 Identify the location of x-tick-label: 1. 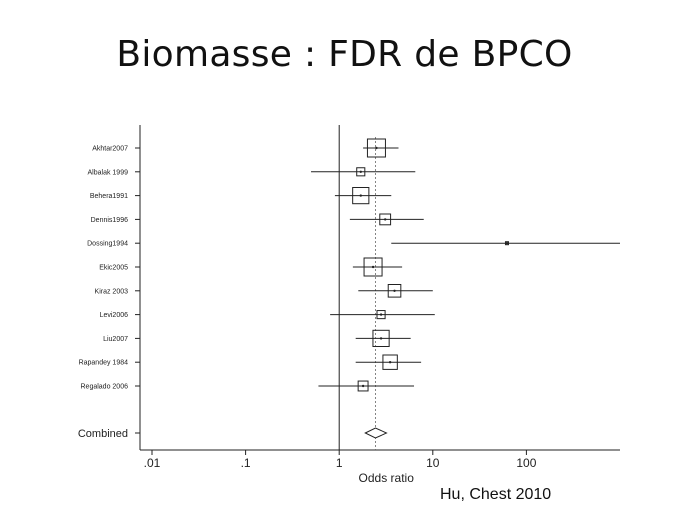
(339, 463).